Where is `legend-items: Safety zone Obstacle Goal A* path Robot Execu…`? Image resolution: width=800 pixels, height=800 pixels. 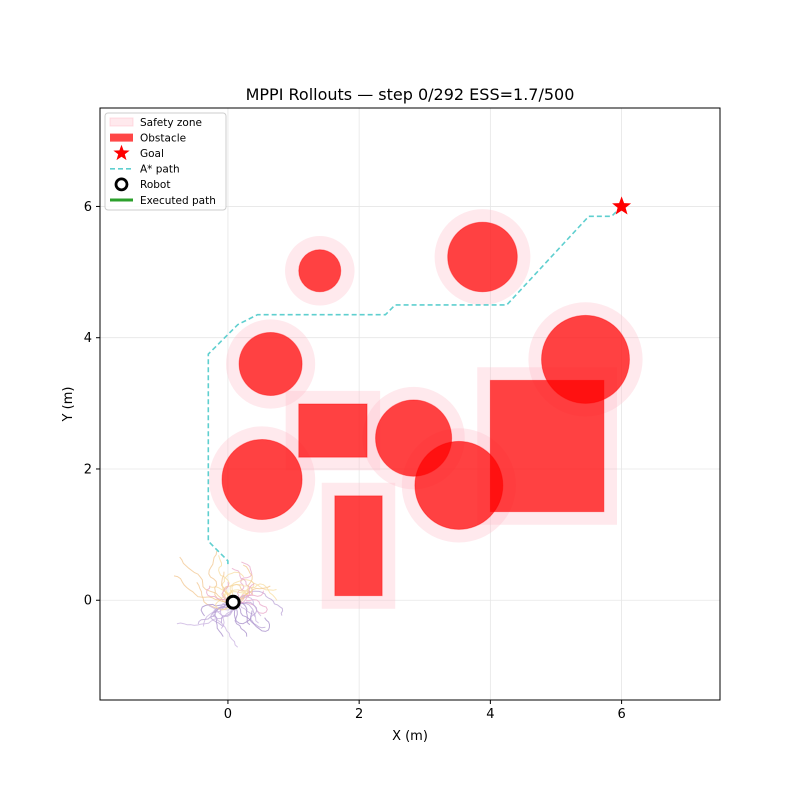
legend-items: Safety zone Obstacle Goal A* path Robot Execu… is located at coordinates (162, 162).